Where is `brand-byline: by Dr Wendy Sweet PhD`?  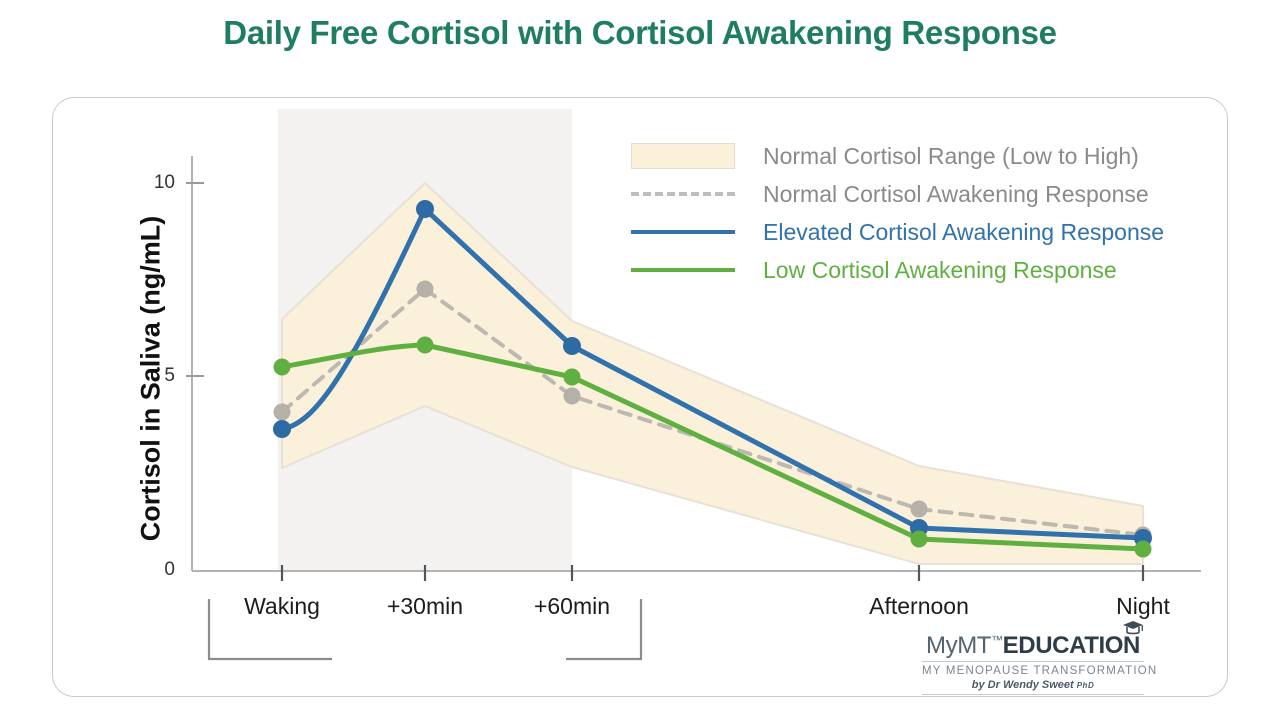
brand-byline: by Dr Wendy Sweet PhD is located at coordinates (1033, 687).